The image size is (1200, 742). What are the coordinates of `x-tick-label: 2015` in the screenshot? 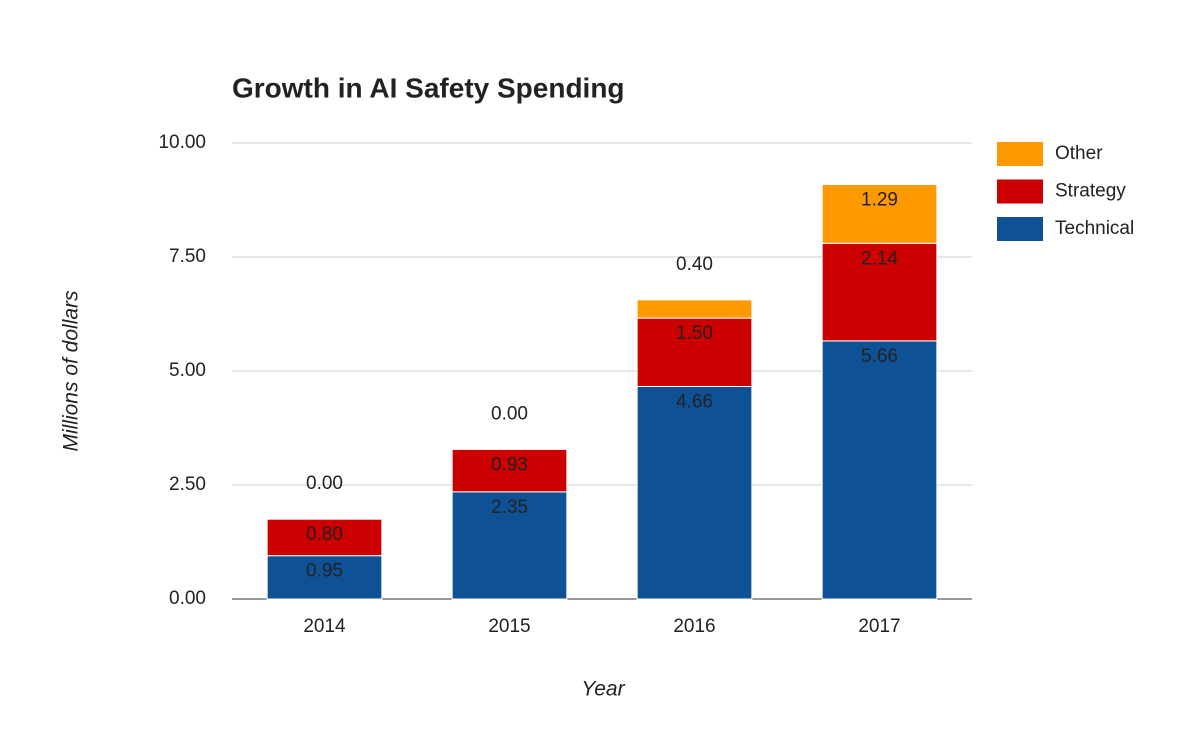 It's located at (509, 626).